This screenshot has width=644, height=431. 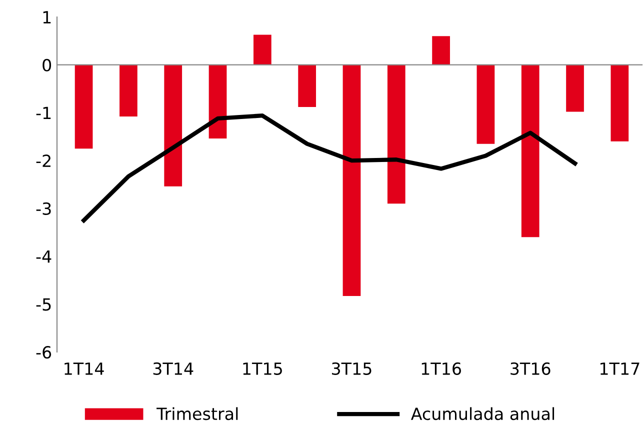 I want to click on x-tick-label: 1T17, so click(x=620, y=368).